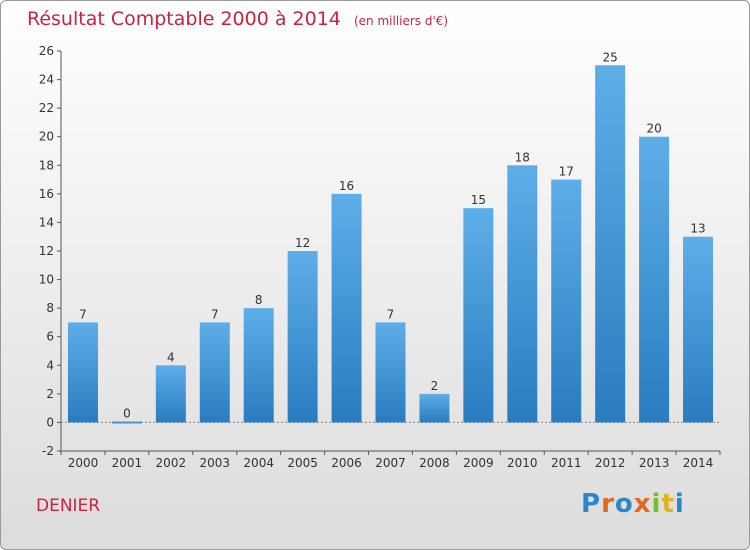  What do you see at coordinates (46, 280) in the screenshot?
I see `y-tick-label: 10` at bounding box center [46, 280].